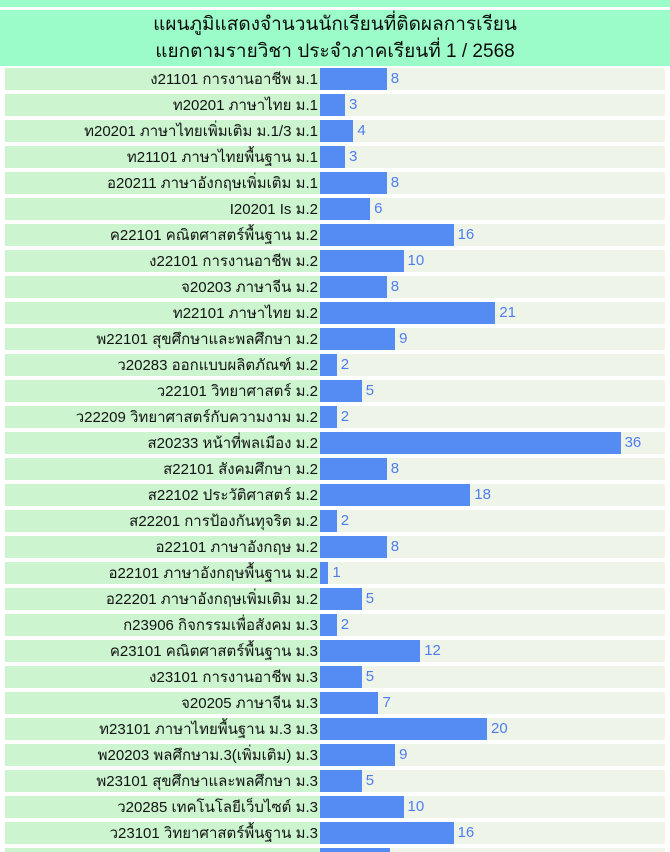  I want to click on subject-label: ก23906 กิจกรรมเพื่อสังคม ม.3, so click(162, 625).